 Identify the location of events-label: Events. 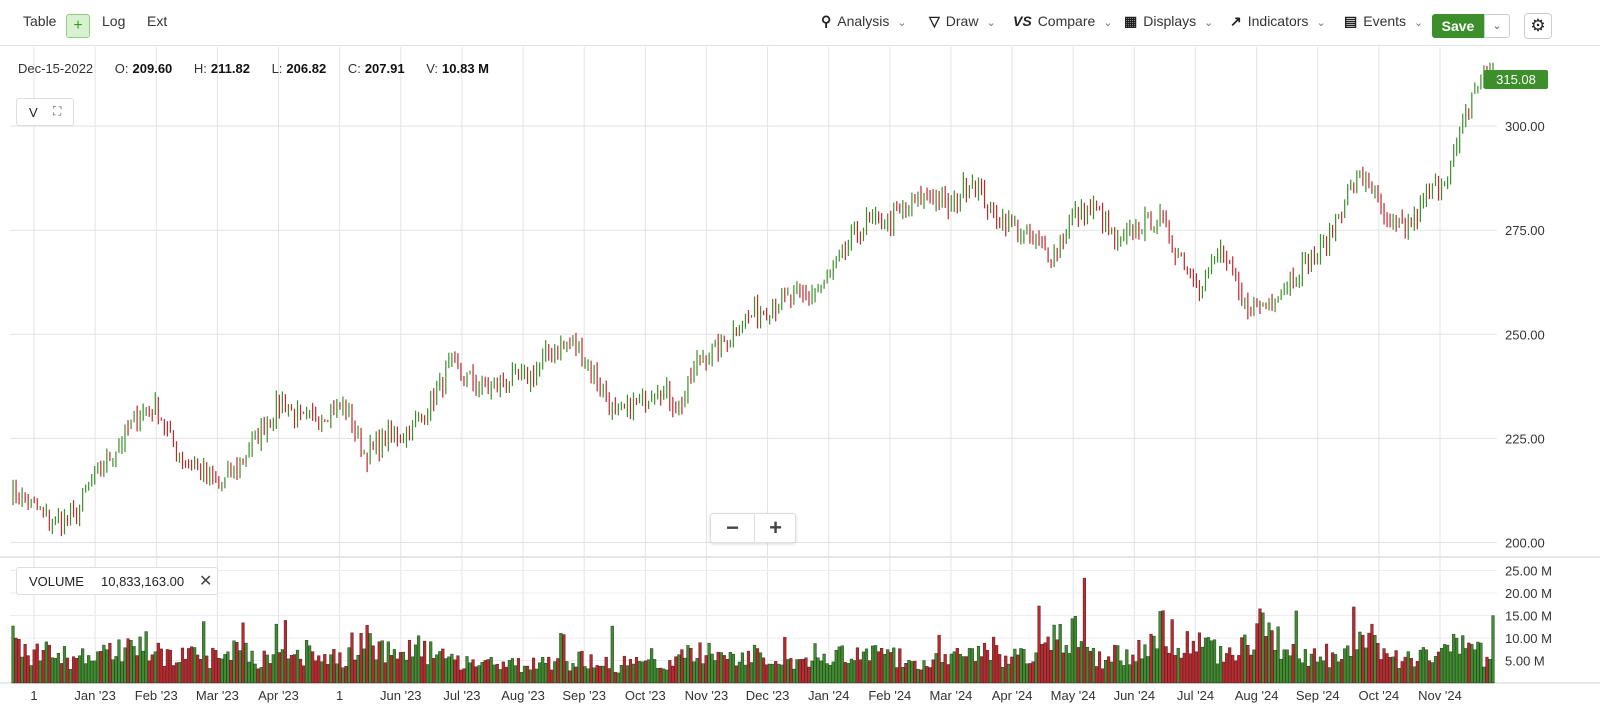
(1385, 21).